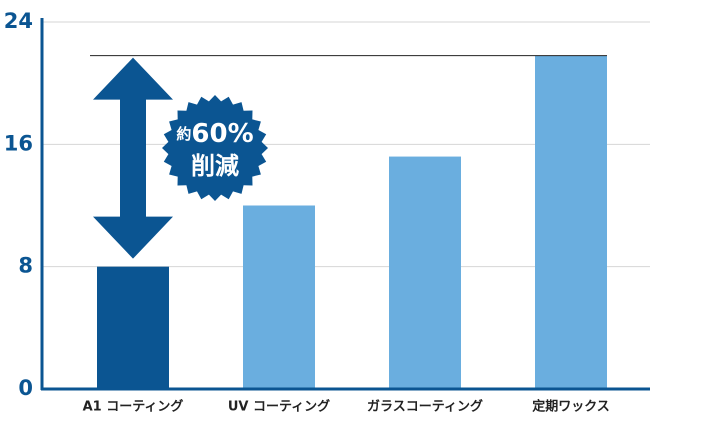 The image size is (710, 428). I want to click on y-tick-label: 24, so click(18, 21).